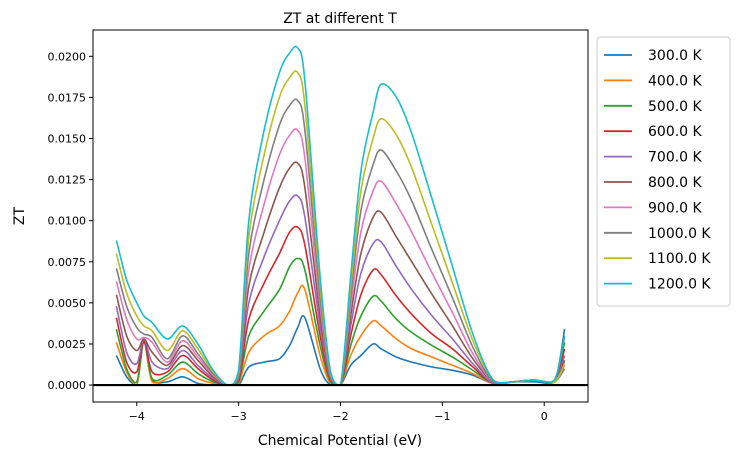 The image size is (739, 463). Describe the element at coordinates (340, 19) in the screenshot. I see `chart-title: ZT at different T` at that location.